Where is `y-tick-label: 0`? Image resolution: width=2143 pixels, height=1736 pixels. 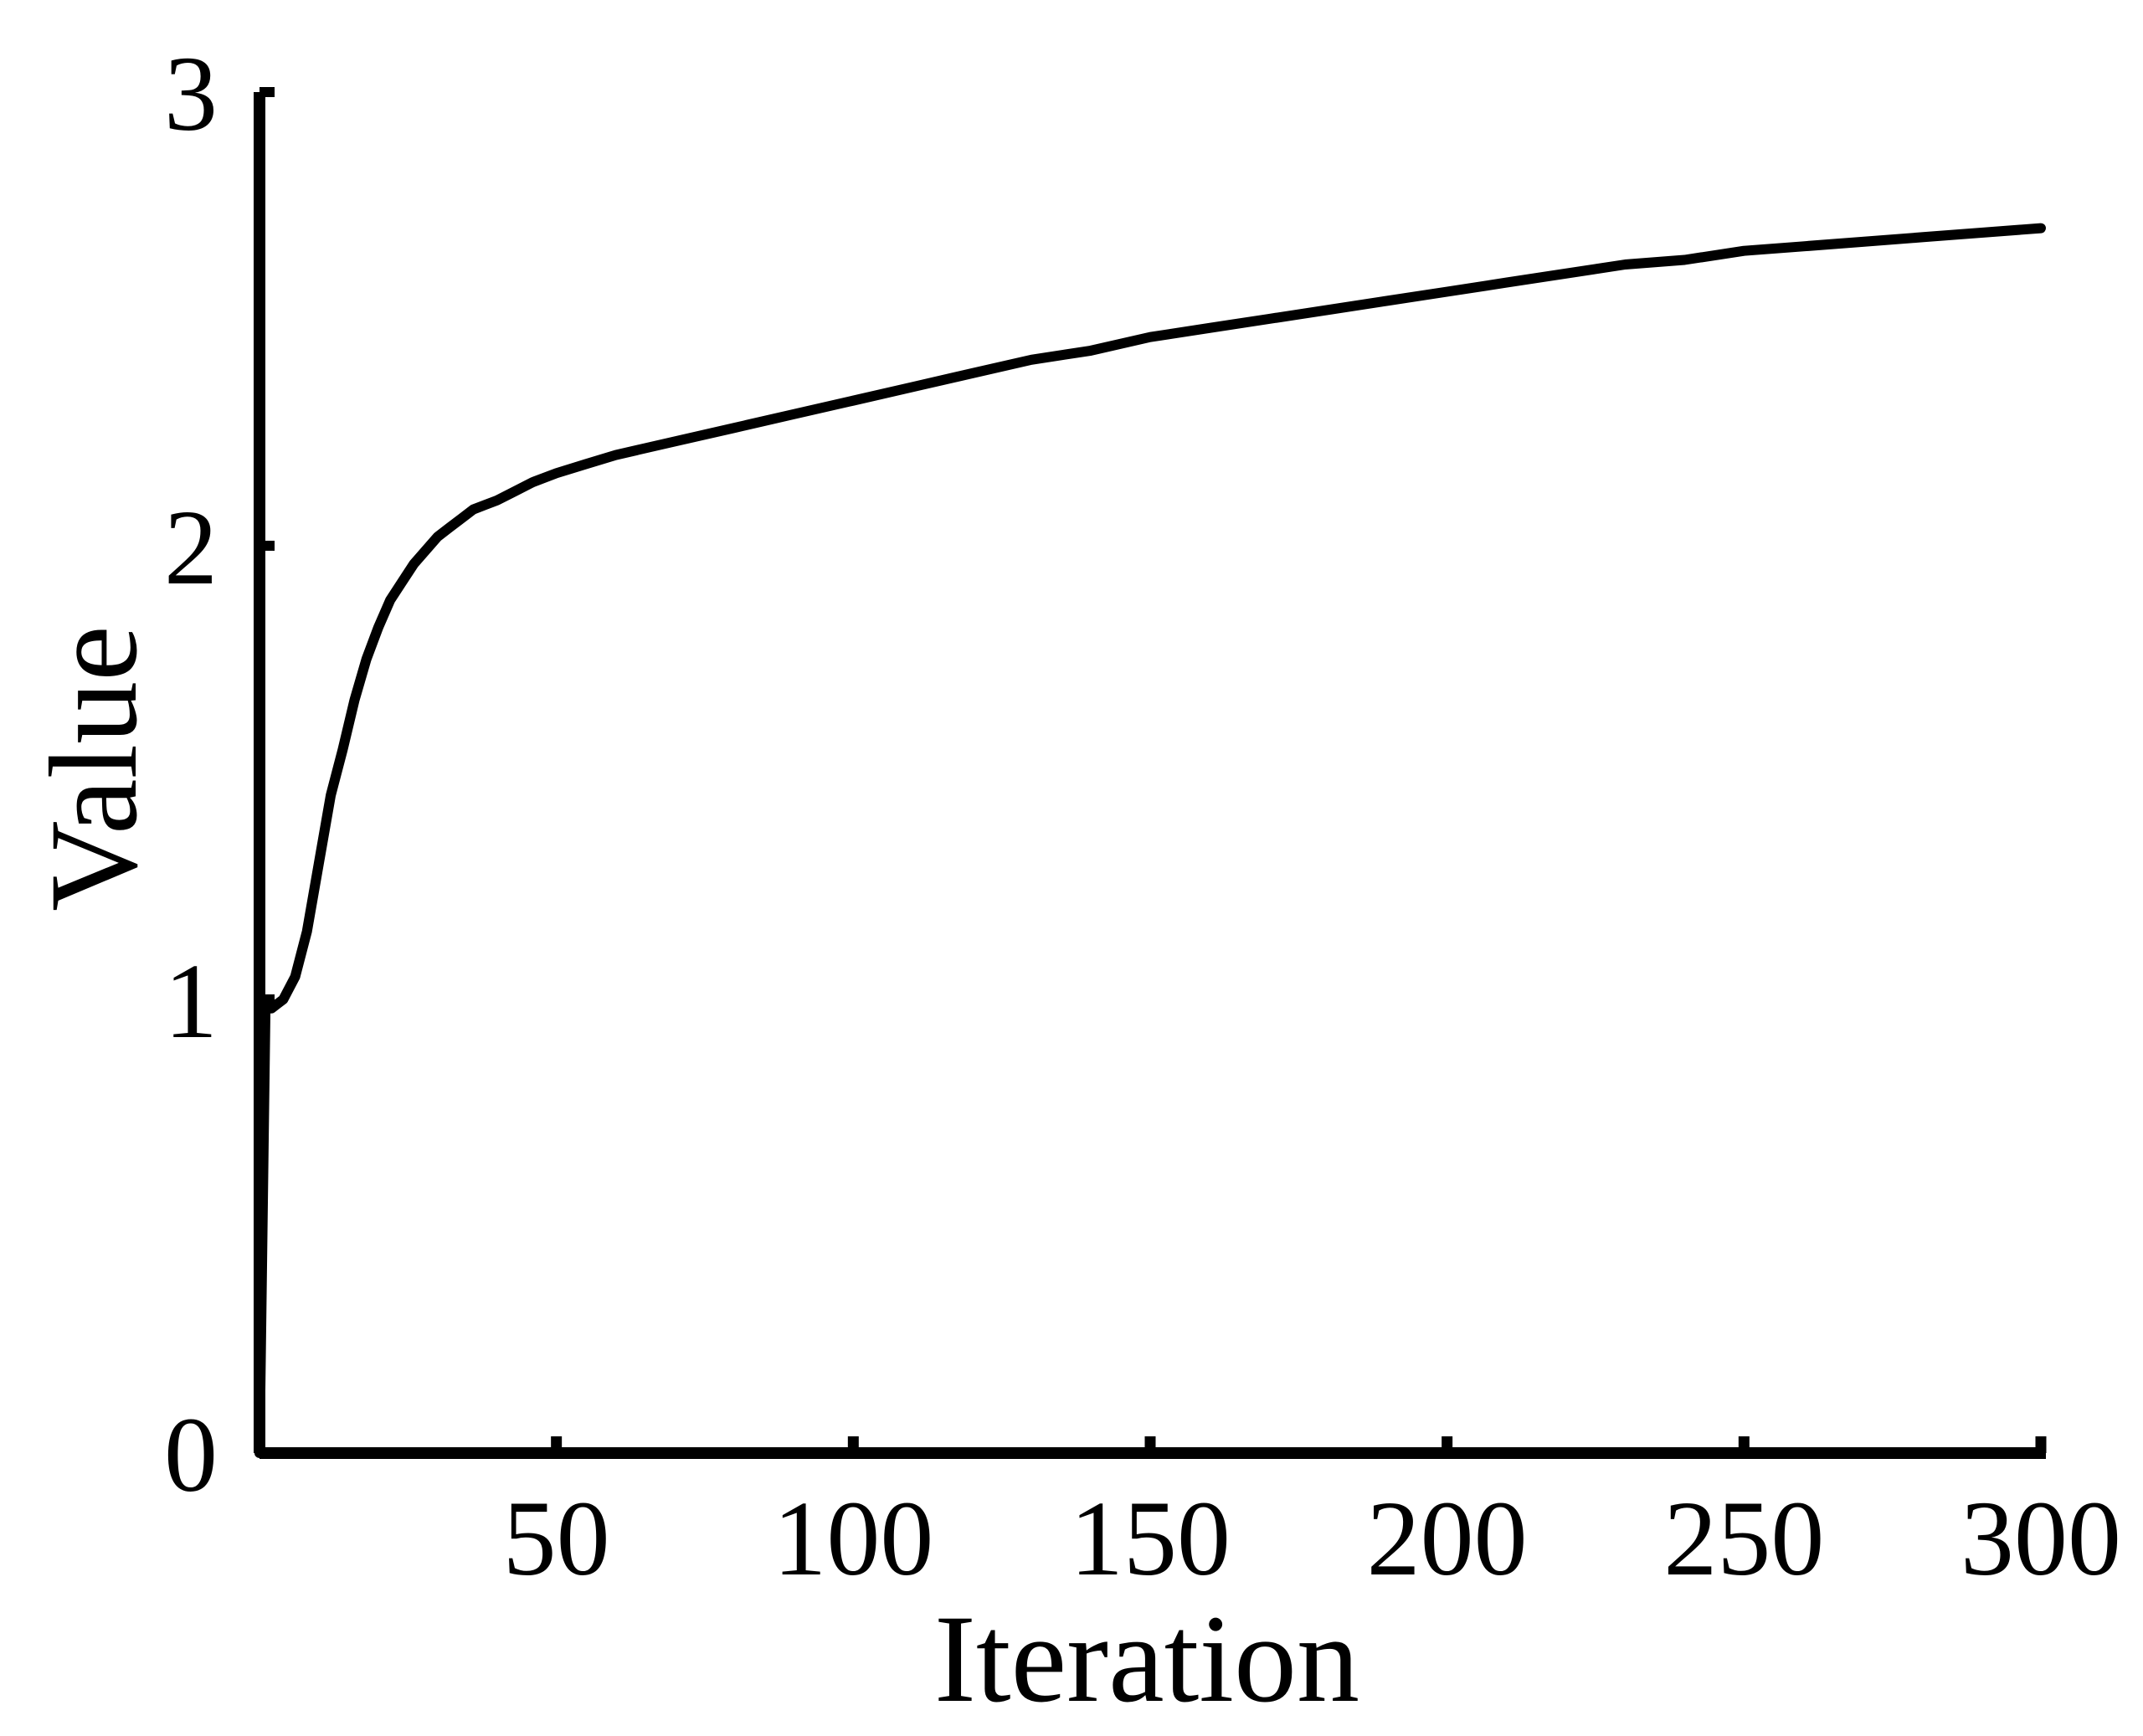 y-tick-label: 0 is located at coordinates (191, 1454).